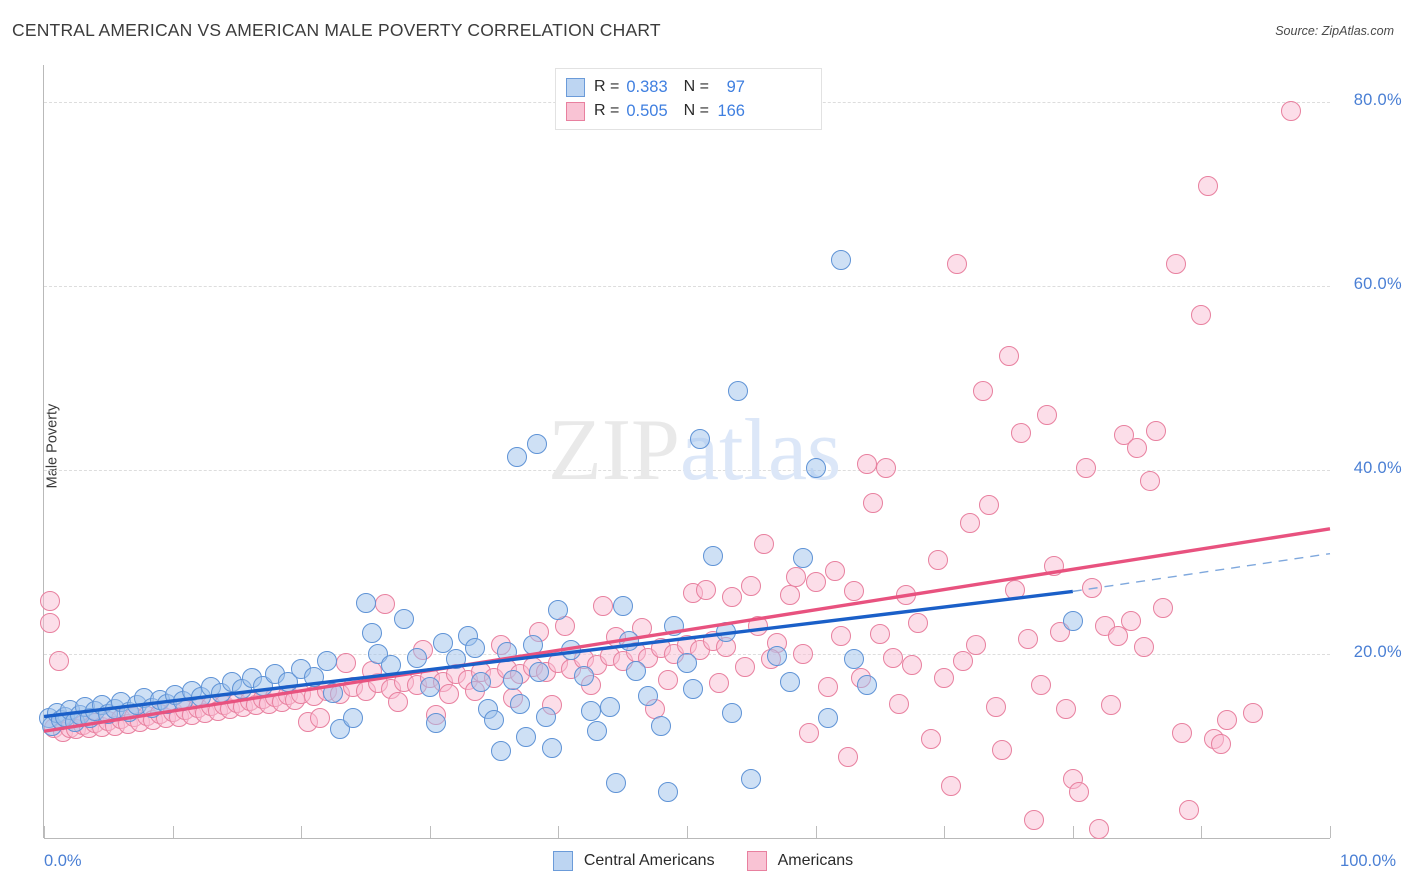 The image size is (1406, 892). I want to click on series-legend-item: Americans, so click(799, 861).